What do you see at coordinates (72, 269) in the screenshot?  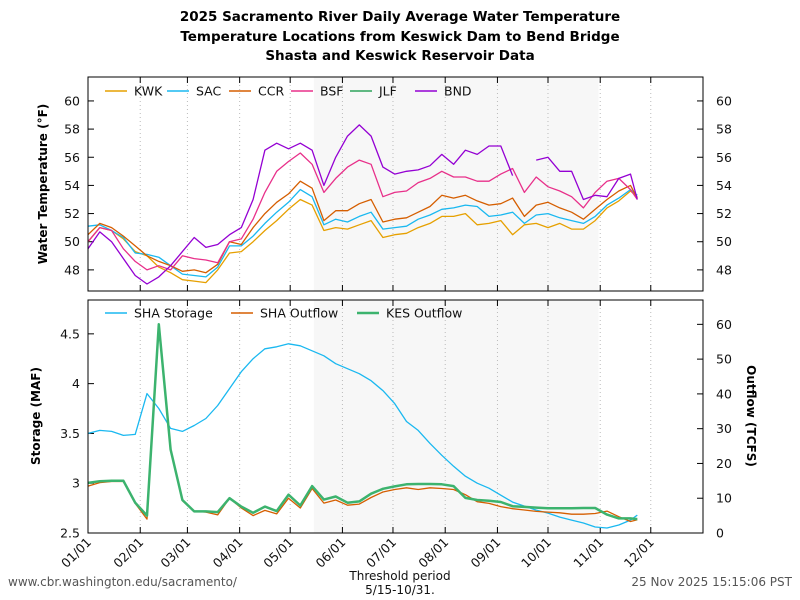 I see `y-tick-label: 48` at bounding box center [72, 269].